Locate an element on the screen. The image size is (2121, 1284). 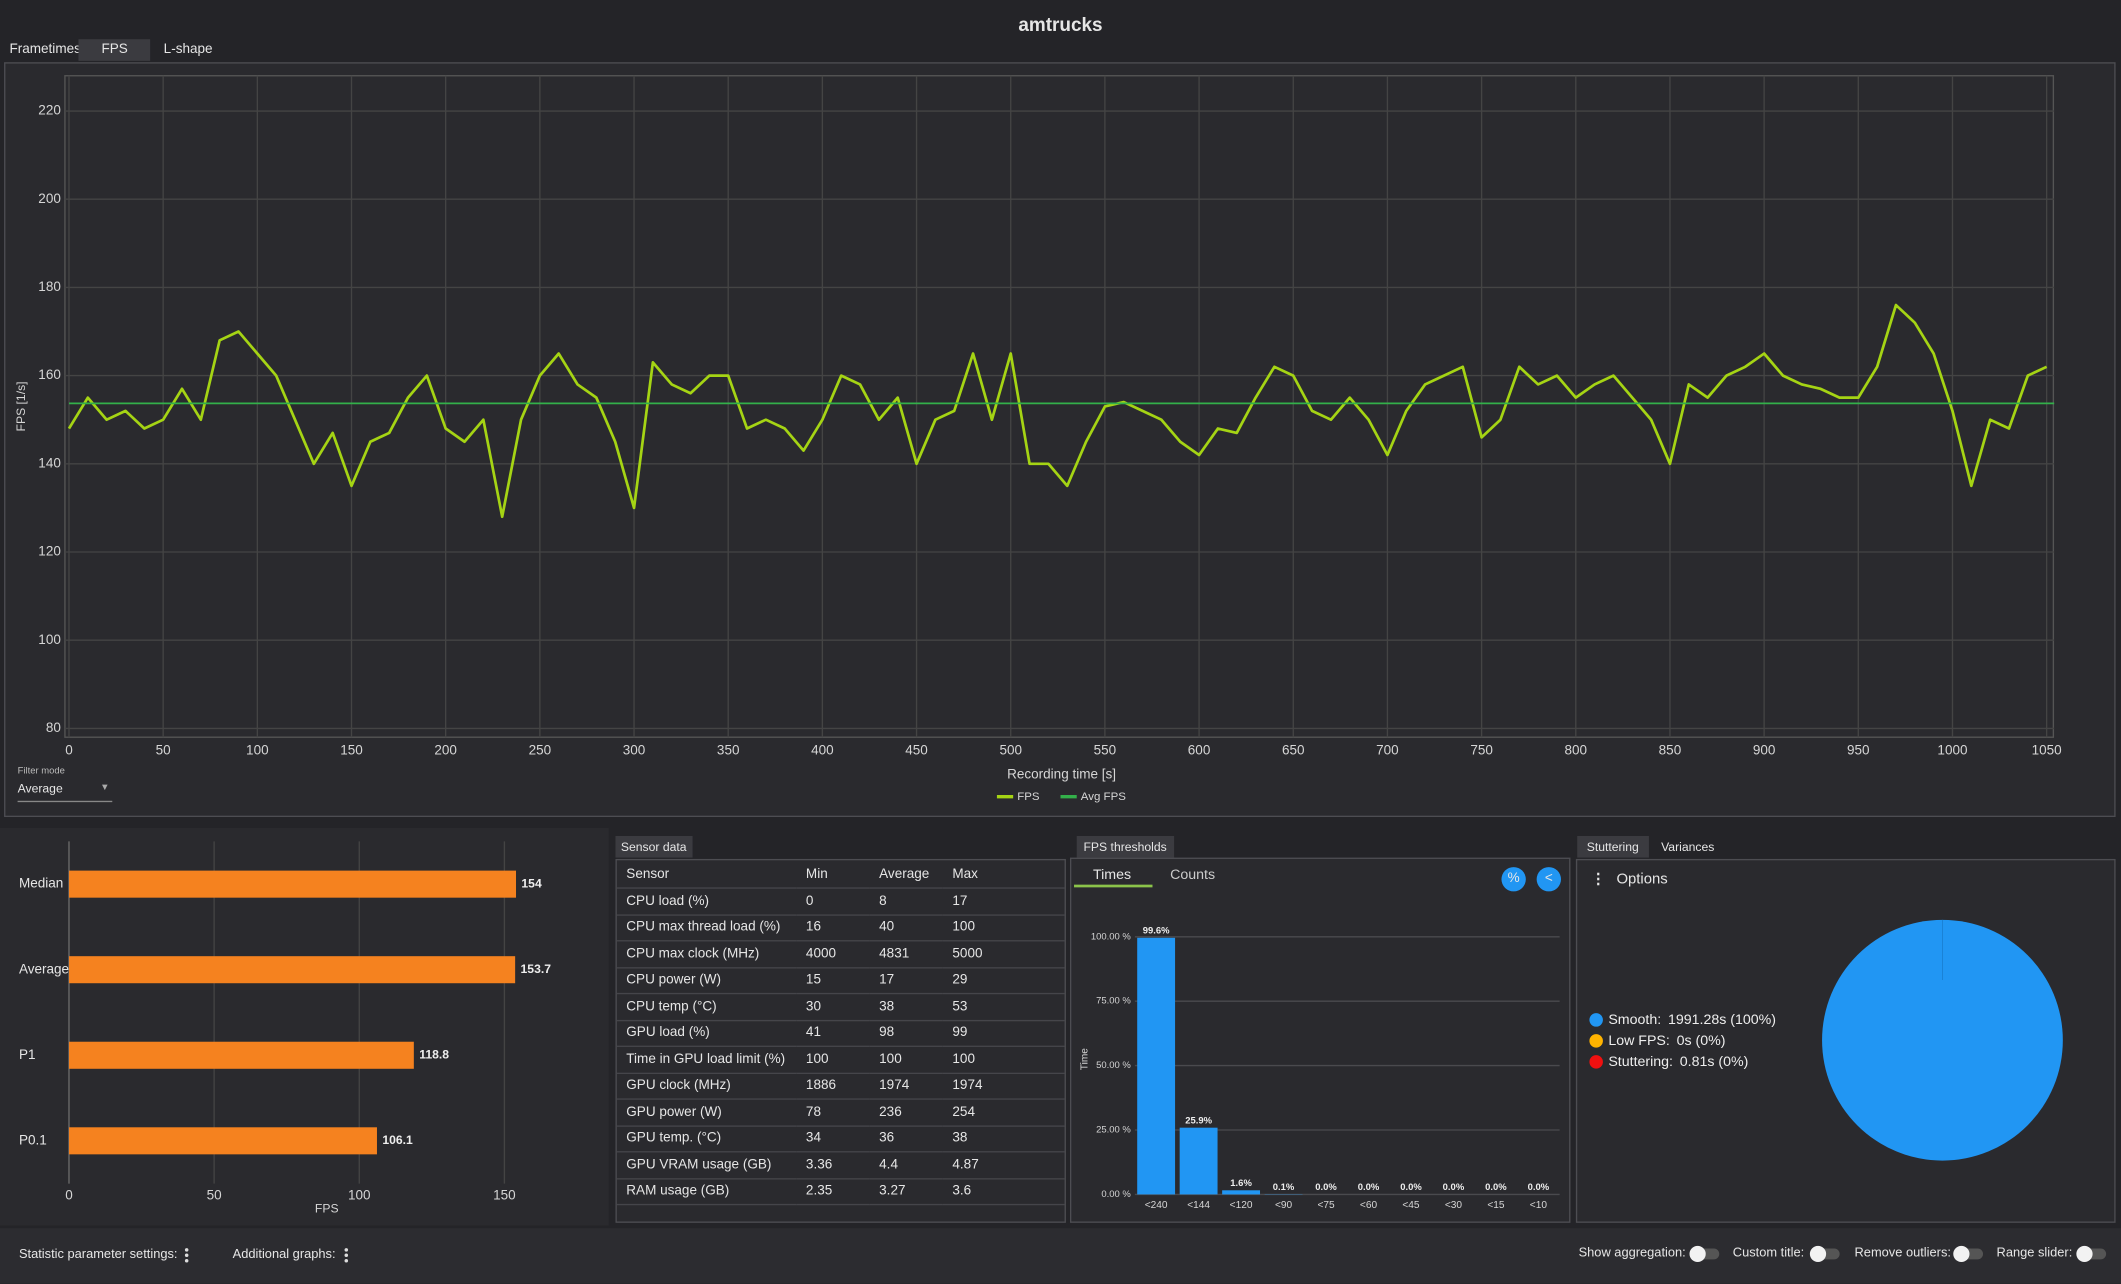
category-label: P1 is located at coordinates (27, 1054).